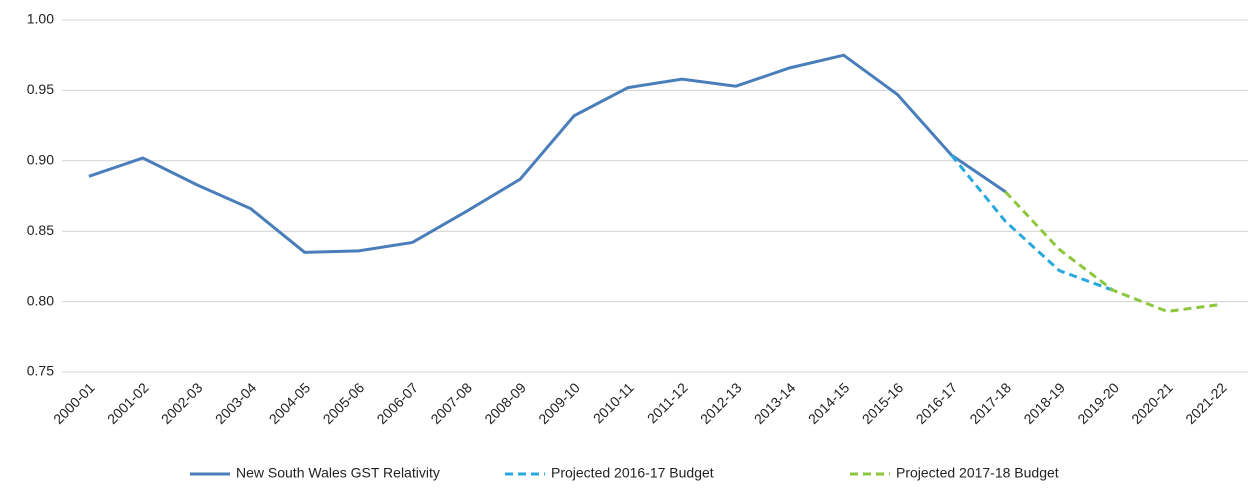 Image resolution: width=1250 pixels, height=491 pixels. What do you see at coordinates (1044, 403) in the screenshot?
I see `x-tick-label: 2018-19` at bounding box center [1044, 403].